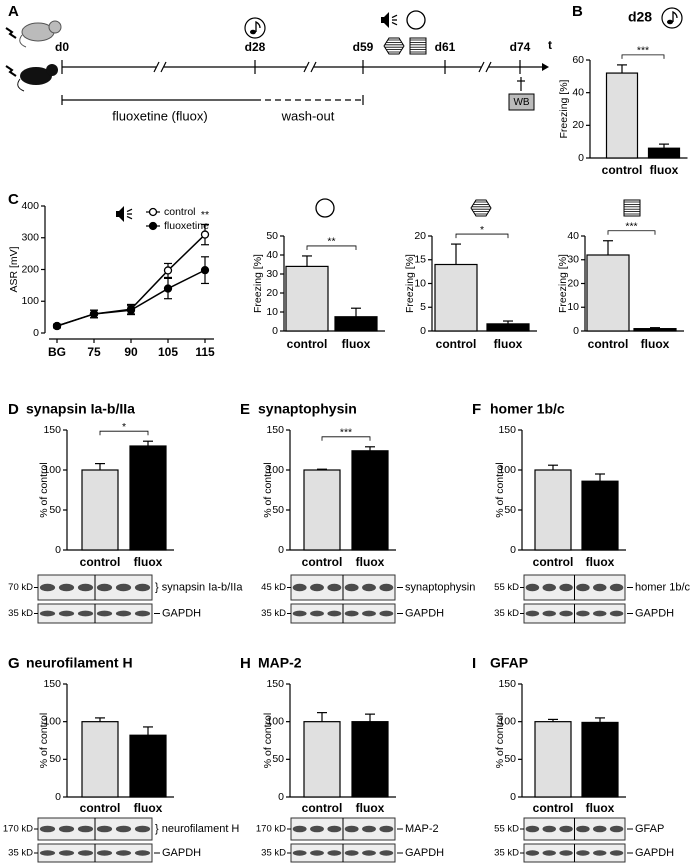 Image resolution: width=697 pixels, height=867 pixels. What do you see at coordinates (423, 307) in the screenshot?
I see `y-tick-label: 5` at bounding box center [423, 307].